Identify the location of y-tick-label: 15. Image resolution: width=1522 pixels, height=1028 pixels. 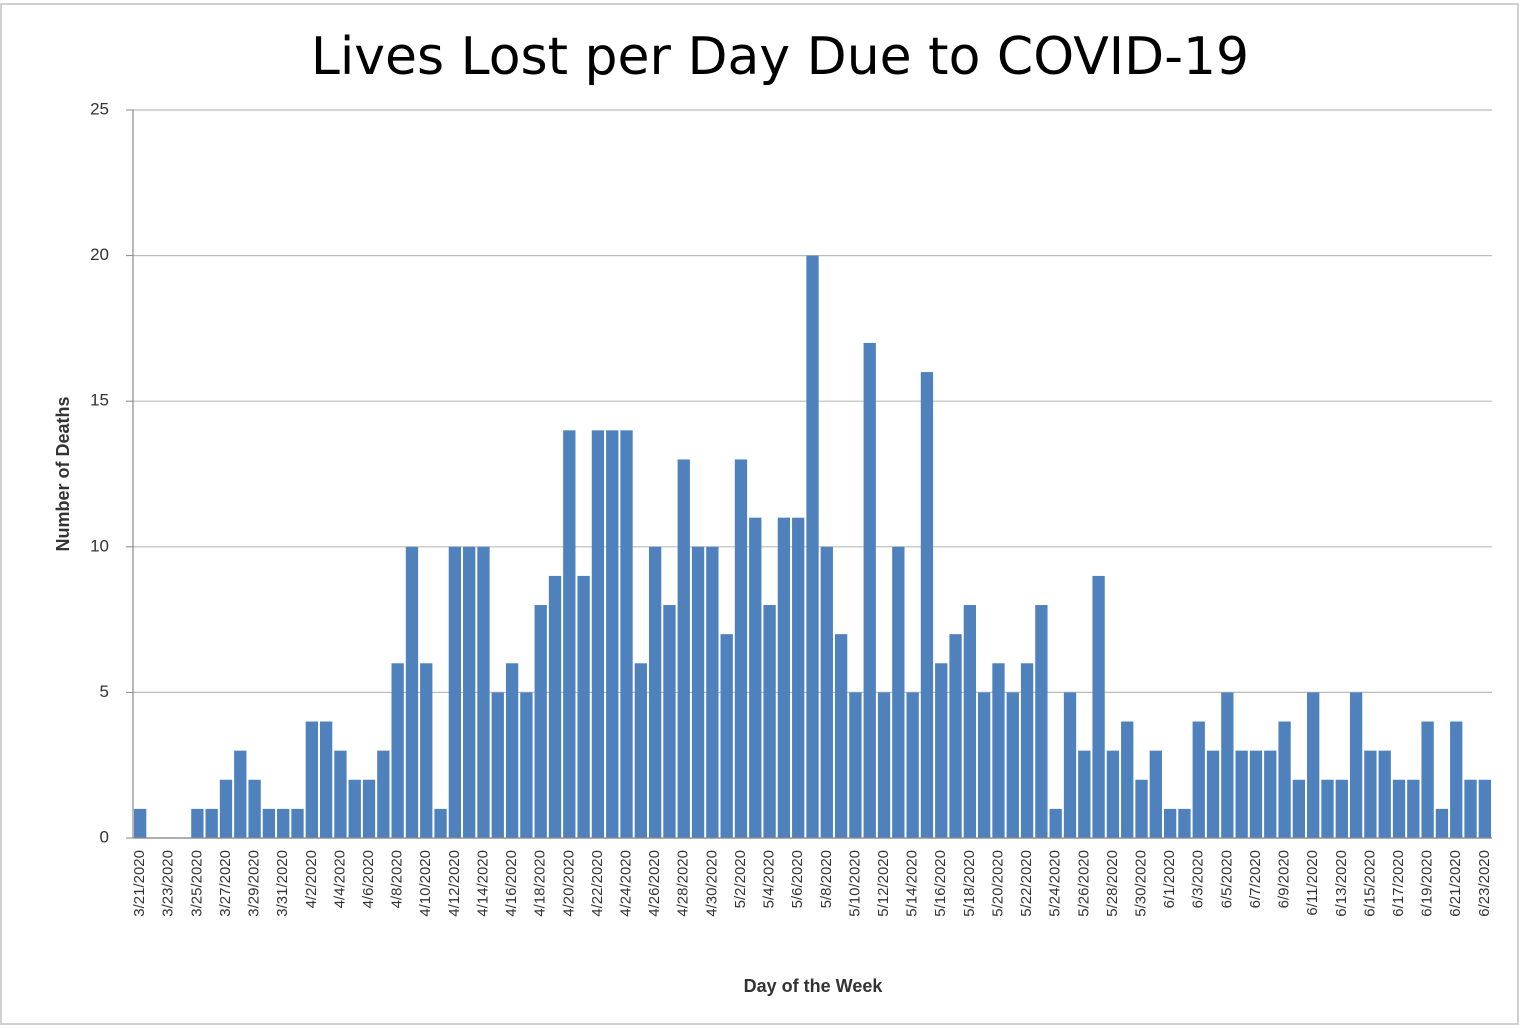
(99, 400).